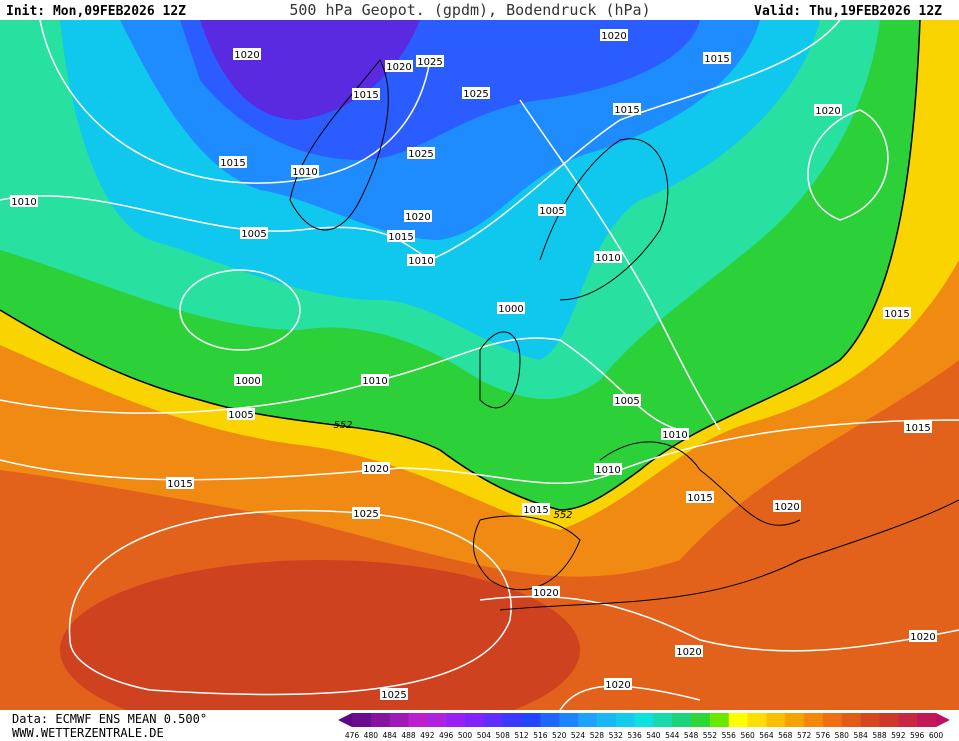 This screenshot has width=959, height=741. What do you see at coordinates (521, 735) in the screenshot?
I see `colorbar-label: 512` at bounding box center [521, 735].